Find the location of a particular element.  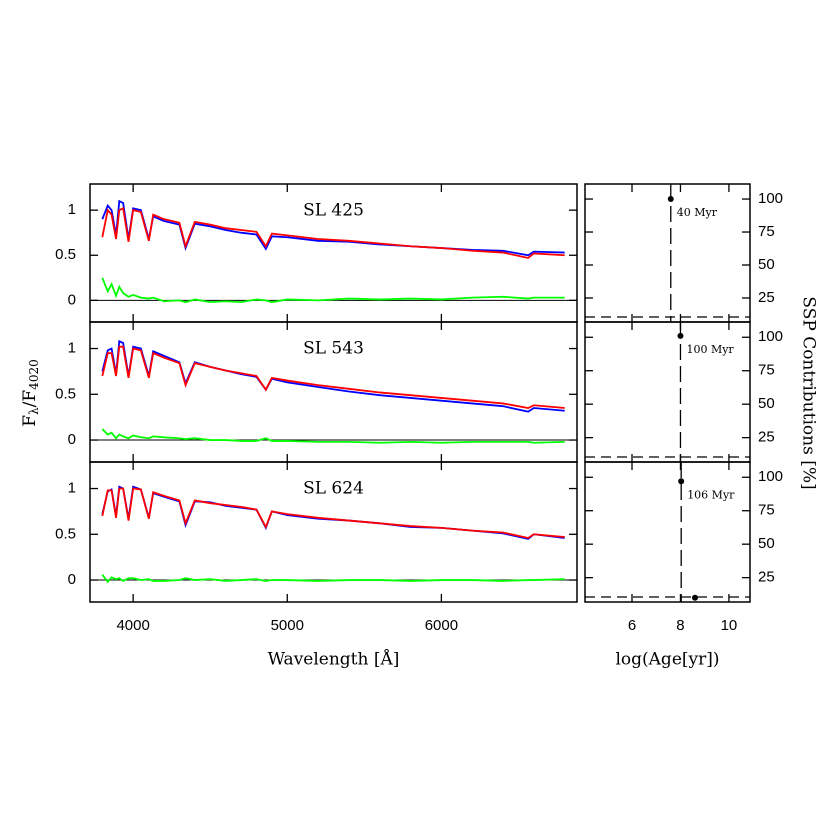

x-tick-label: 5000 is located at coordinates (287, 625).